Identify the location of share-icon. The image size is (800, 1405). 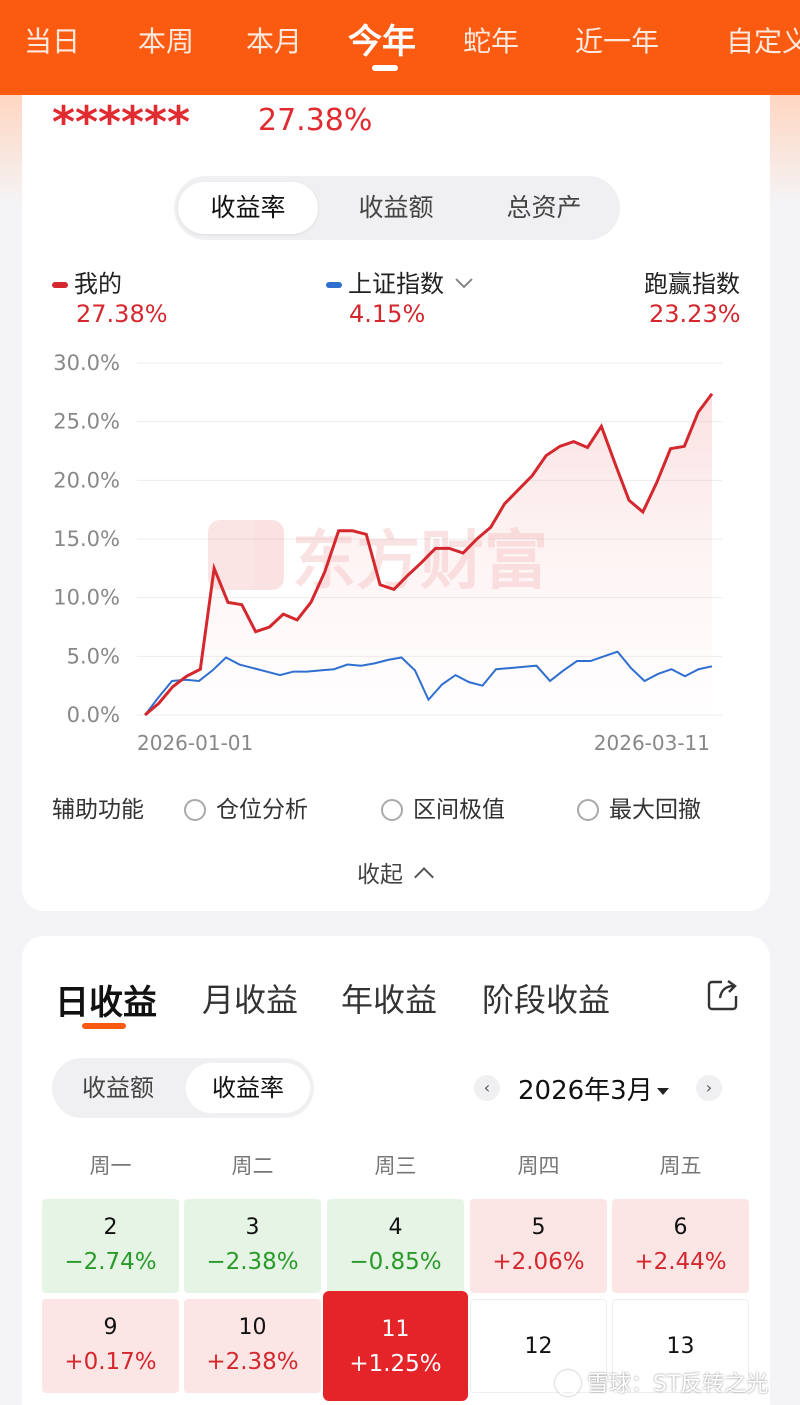
(723, 995).